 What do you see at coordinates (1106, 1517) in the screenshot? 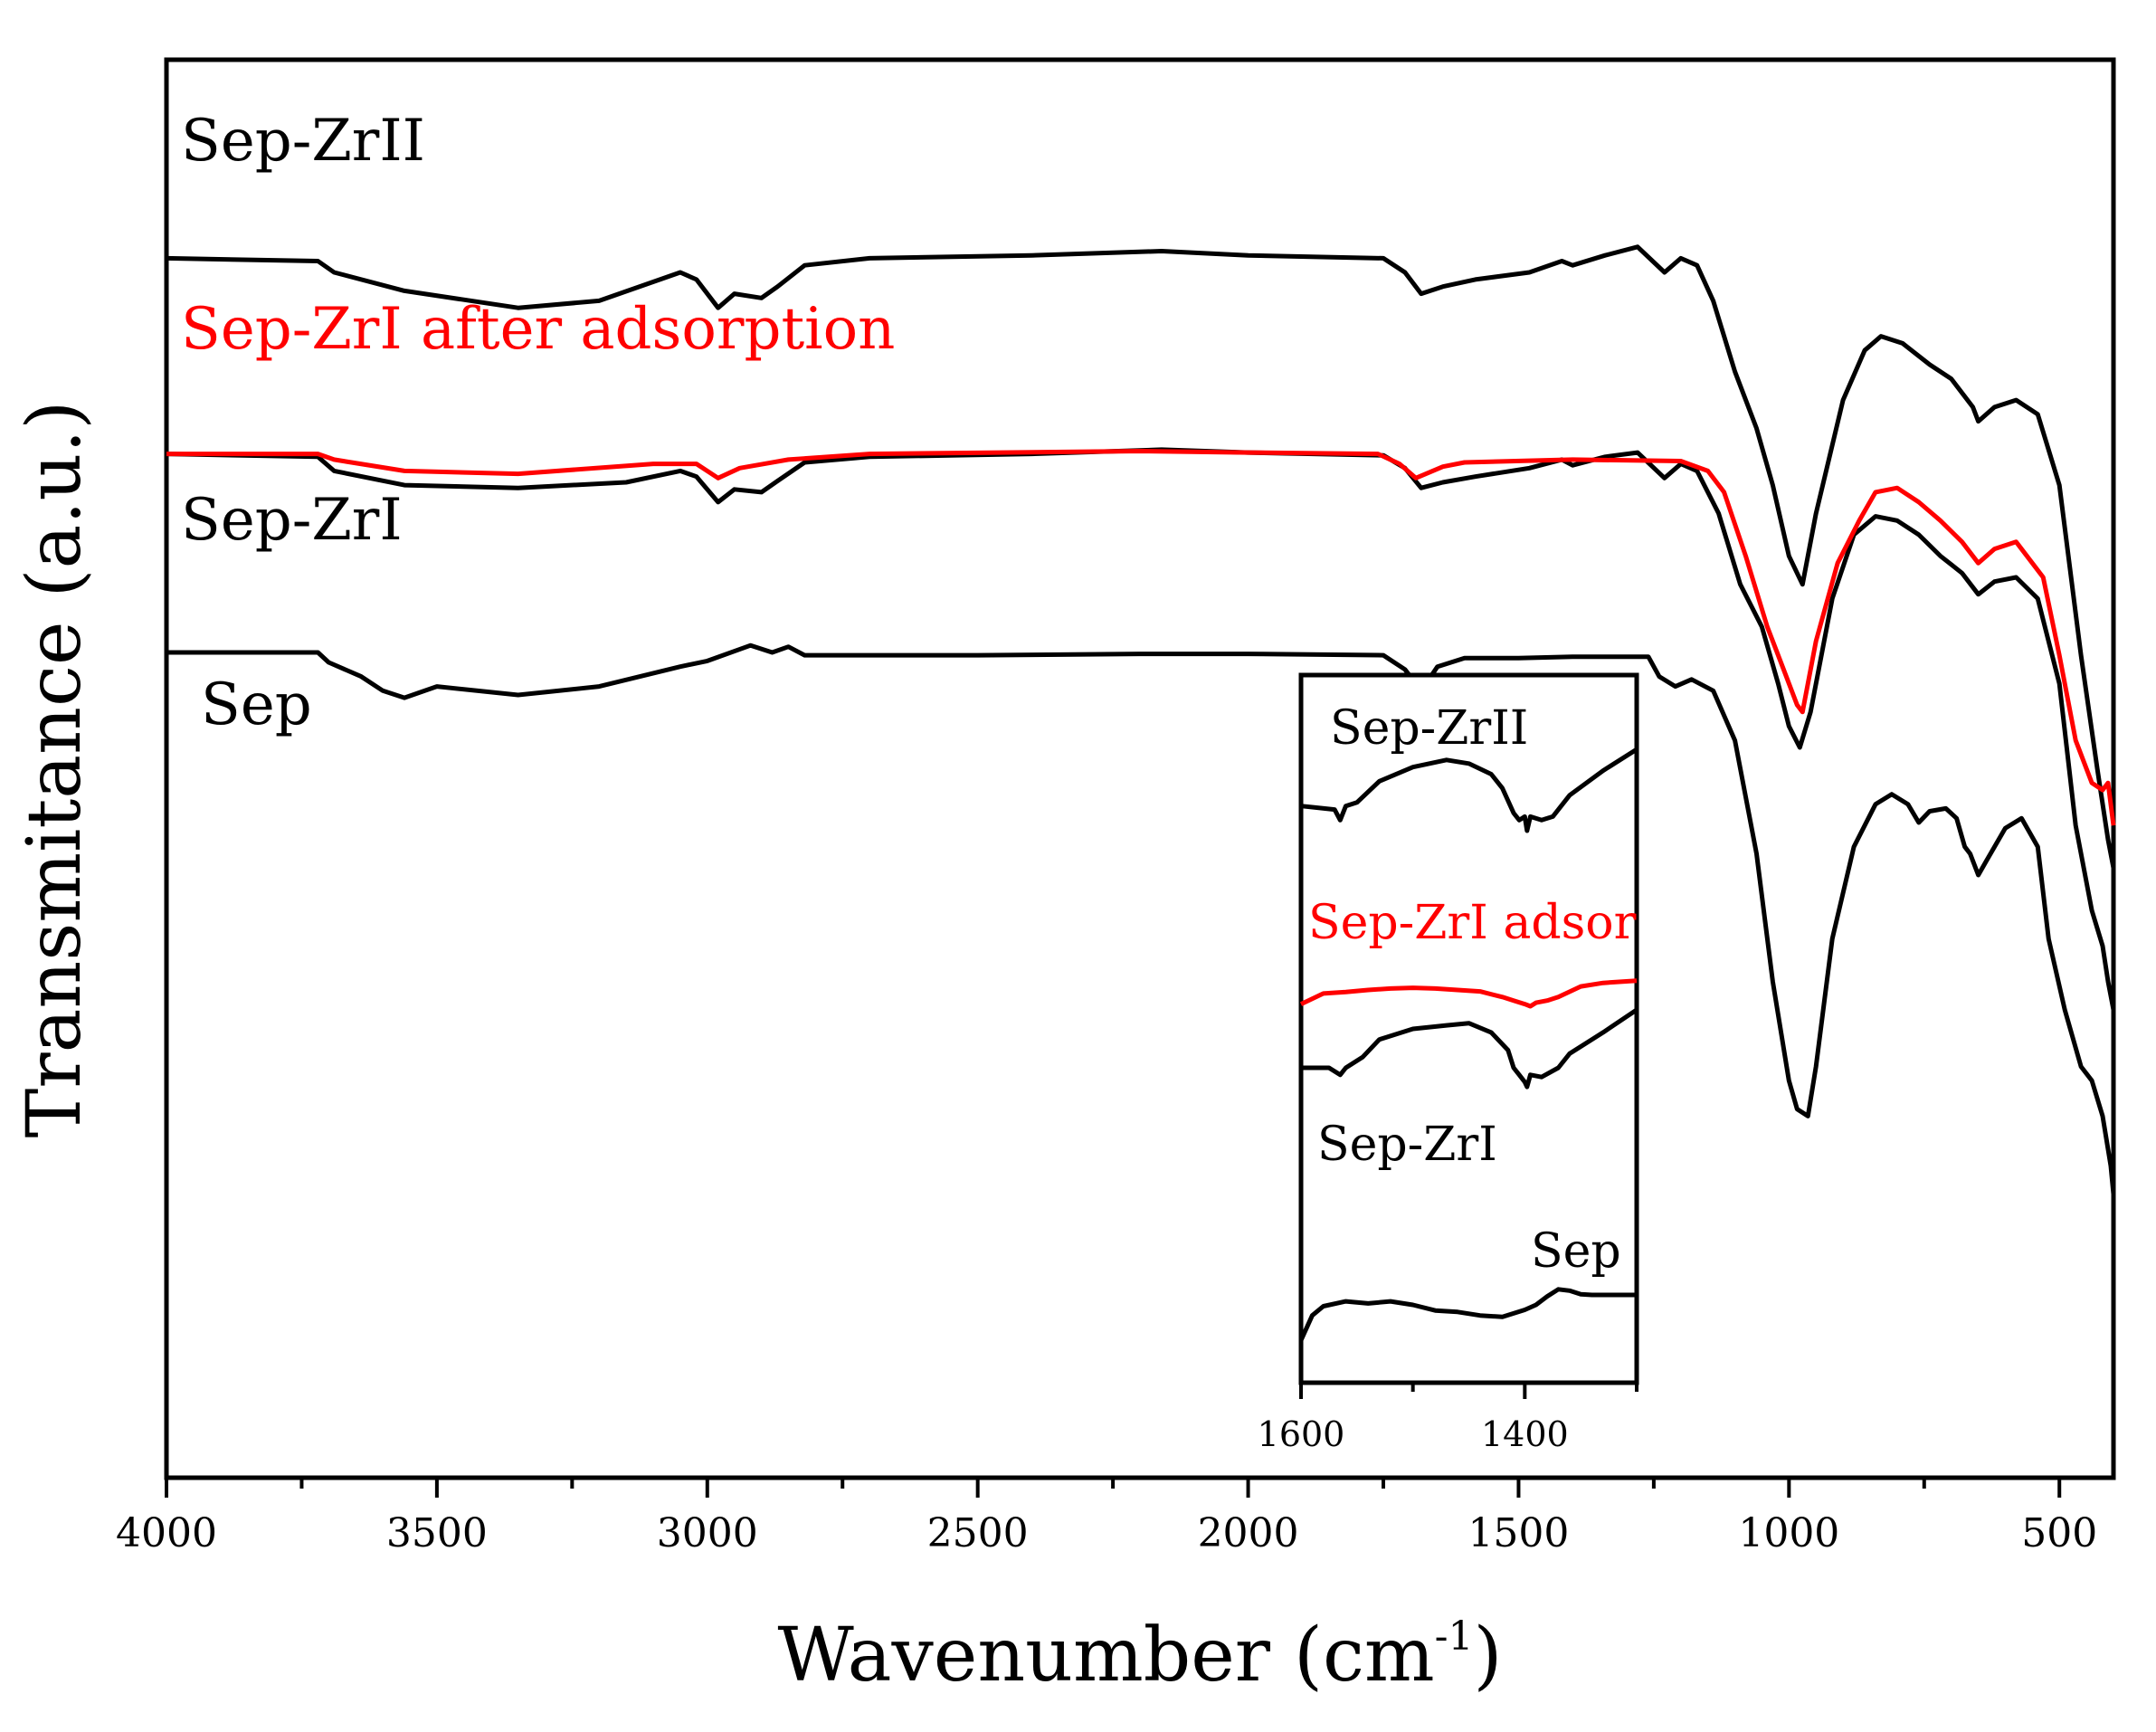
I see `x-axis-ticks: 4000 3500 3000 2500 2000 1500 1000 500` at bounding box center [1106, 1517].